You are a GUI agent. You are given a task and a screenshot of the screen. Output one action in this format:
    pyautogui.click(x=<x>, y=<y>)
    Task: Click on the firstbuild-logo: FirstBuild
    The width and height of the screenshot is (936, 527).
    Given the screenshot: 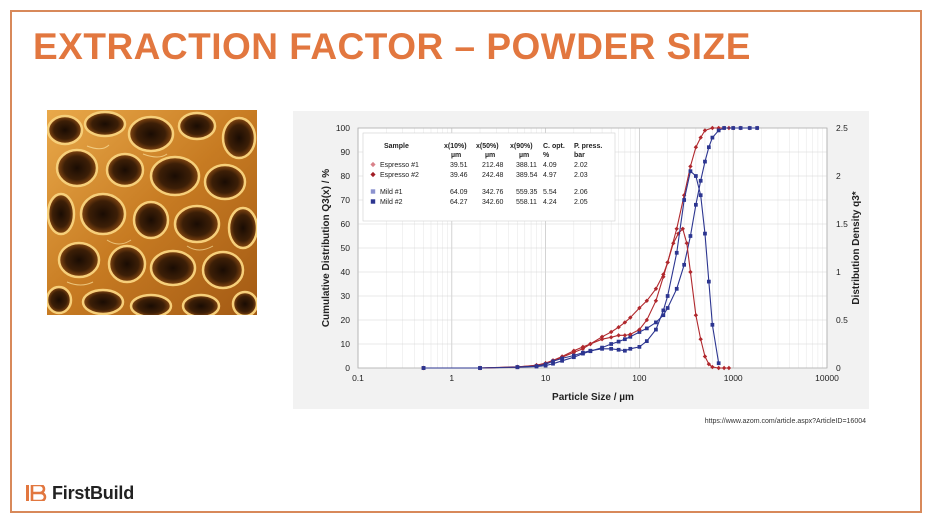 What is the action you would take?
    pyautogui.click(x=80, y=493)
    